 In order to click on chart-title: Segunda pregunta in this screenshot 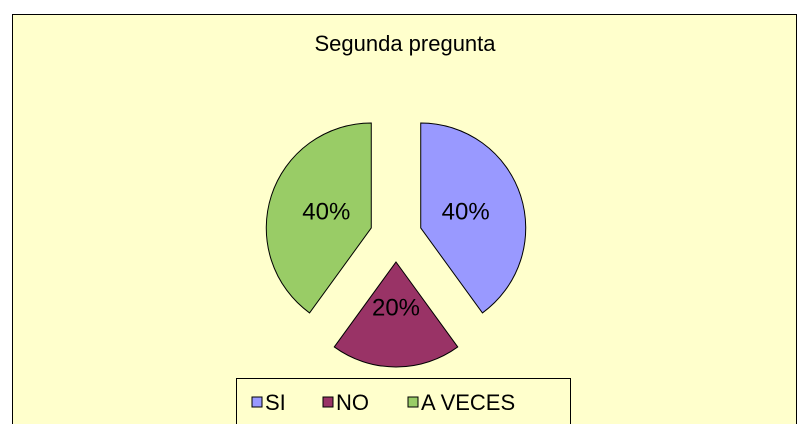, I will do `click(405, 43)`.